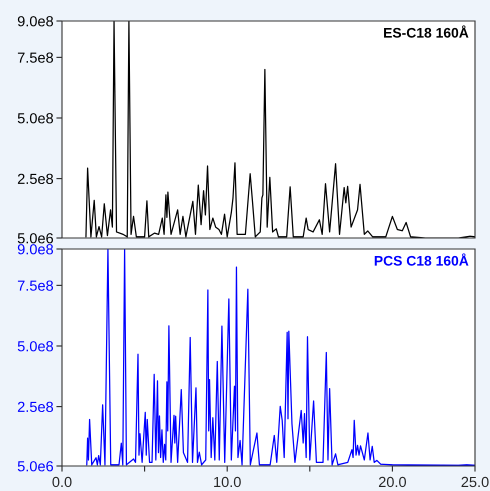 The height and width of the screenshot is (491, 490). I want to click on x-tick-label: 20.0, so click(392, 482).